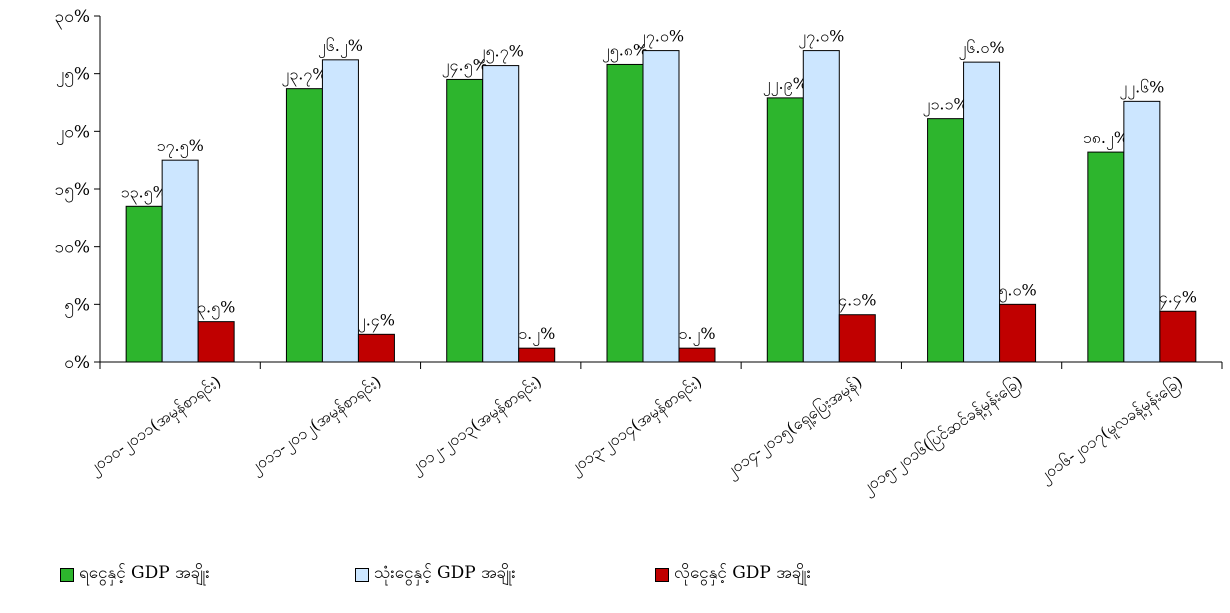 This screenshot has width=1230, height=613. What do you see at coordinates (625, 51) in the screenshot?
I see `data-label: ၂၅.၈%` at bounding box center [625, 51].